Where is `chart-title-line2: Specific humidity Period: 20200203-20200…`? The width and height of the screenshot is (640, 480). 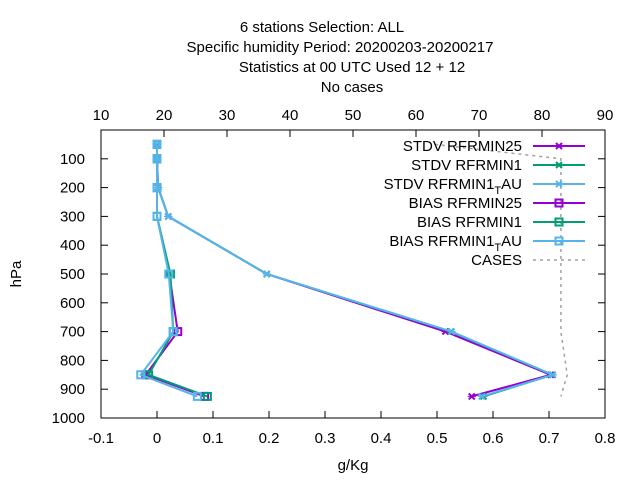 chart-title-line2: Specific humidity Period: 20200203-20200… is located at coordinates (340, 47).